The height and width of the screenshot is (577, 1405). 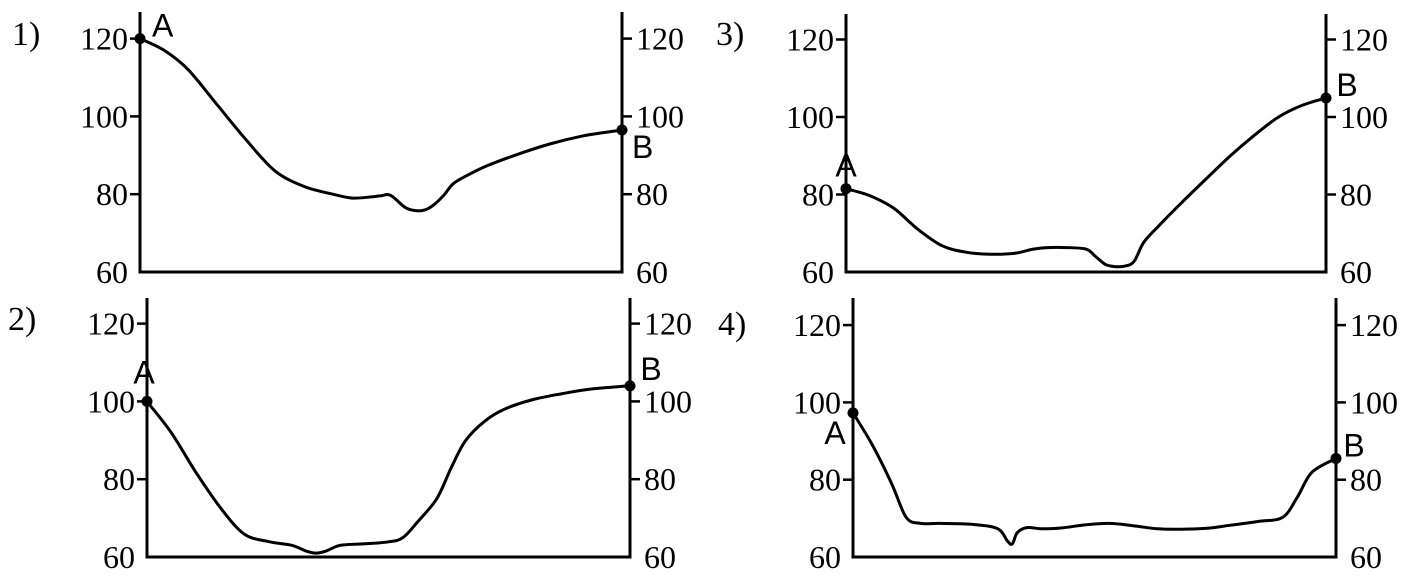 I want to click on panel-label: 4), so click(x=732, y=324).